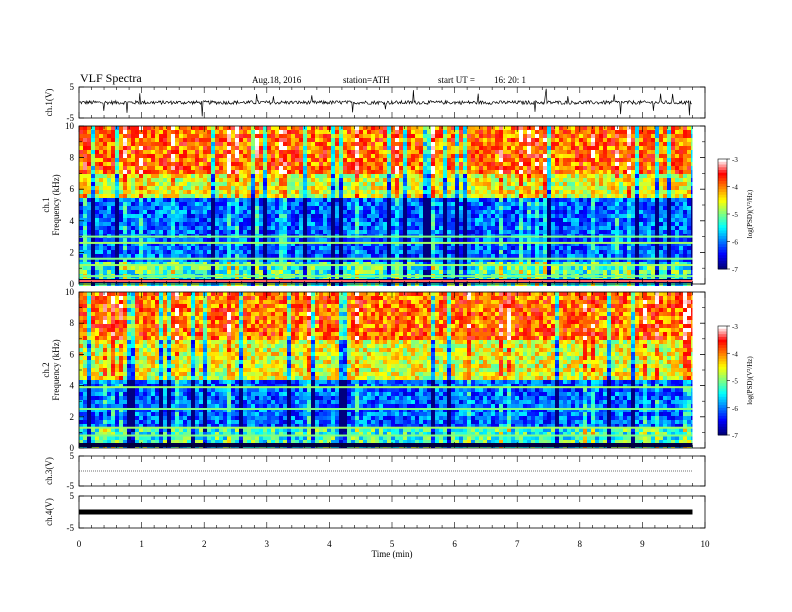  What do you see at coordinates (456, 80) in the screenshot?
I see `start-label: start UT =` at bounding box center [456, 80].